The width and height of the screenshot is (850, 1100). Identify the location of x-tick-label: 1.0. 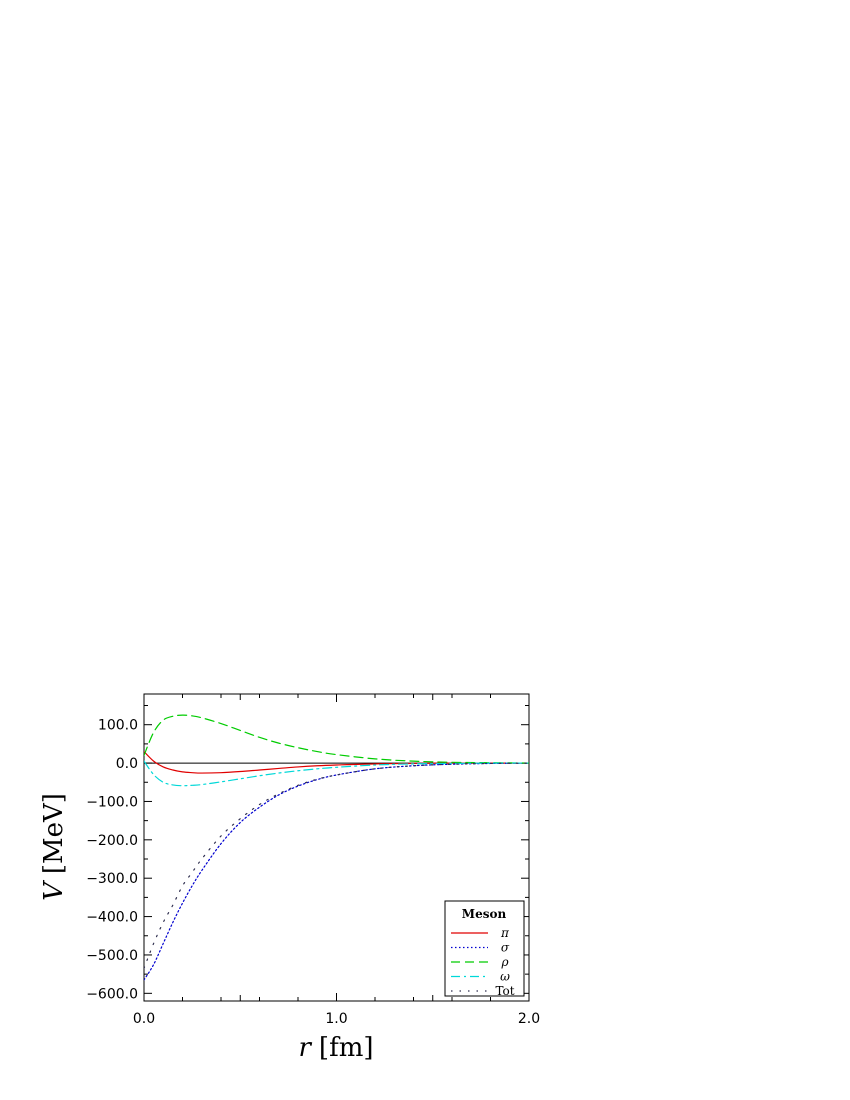
(336, 1019).